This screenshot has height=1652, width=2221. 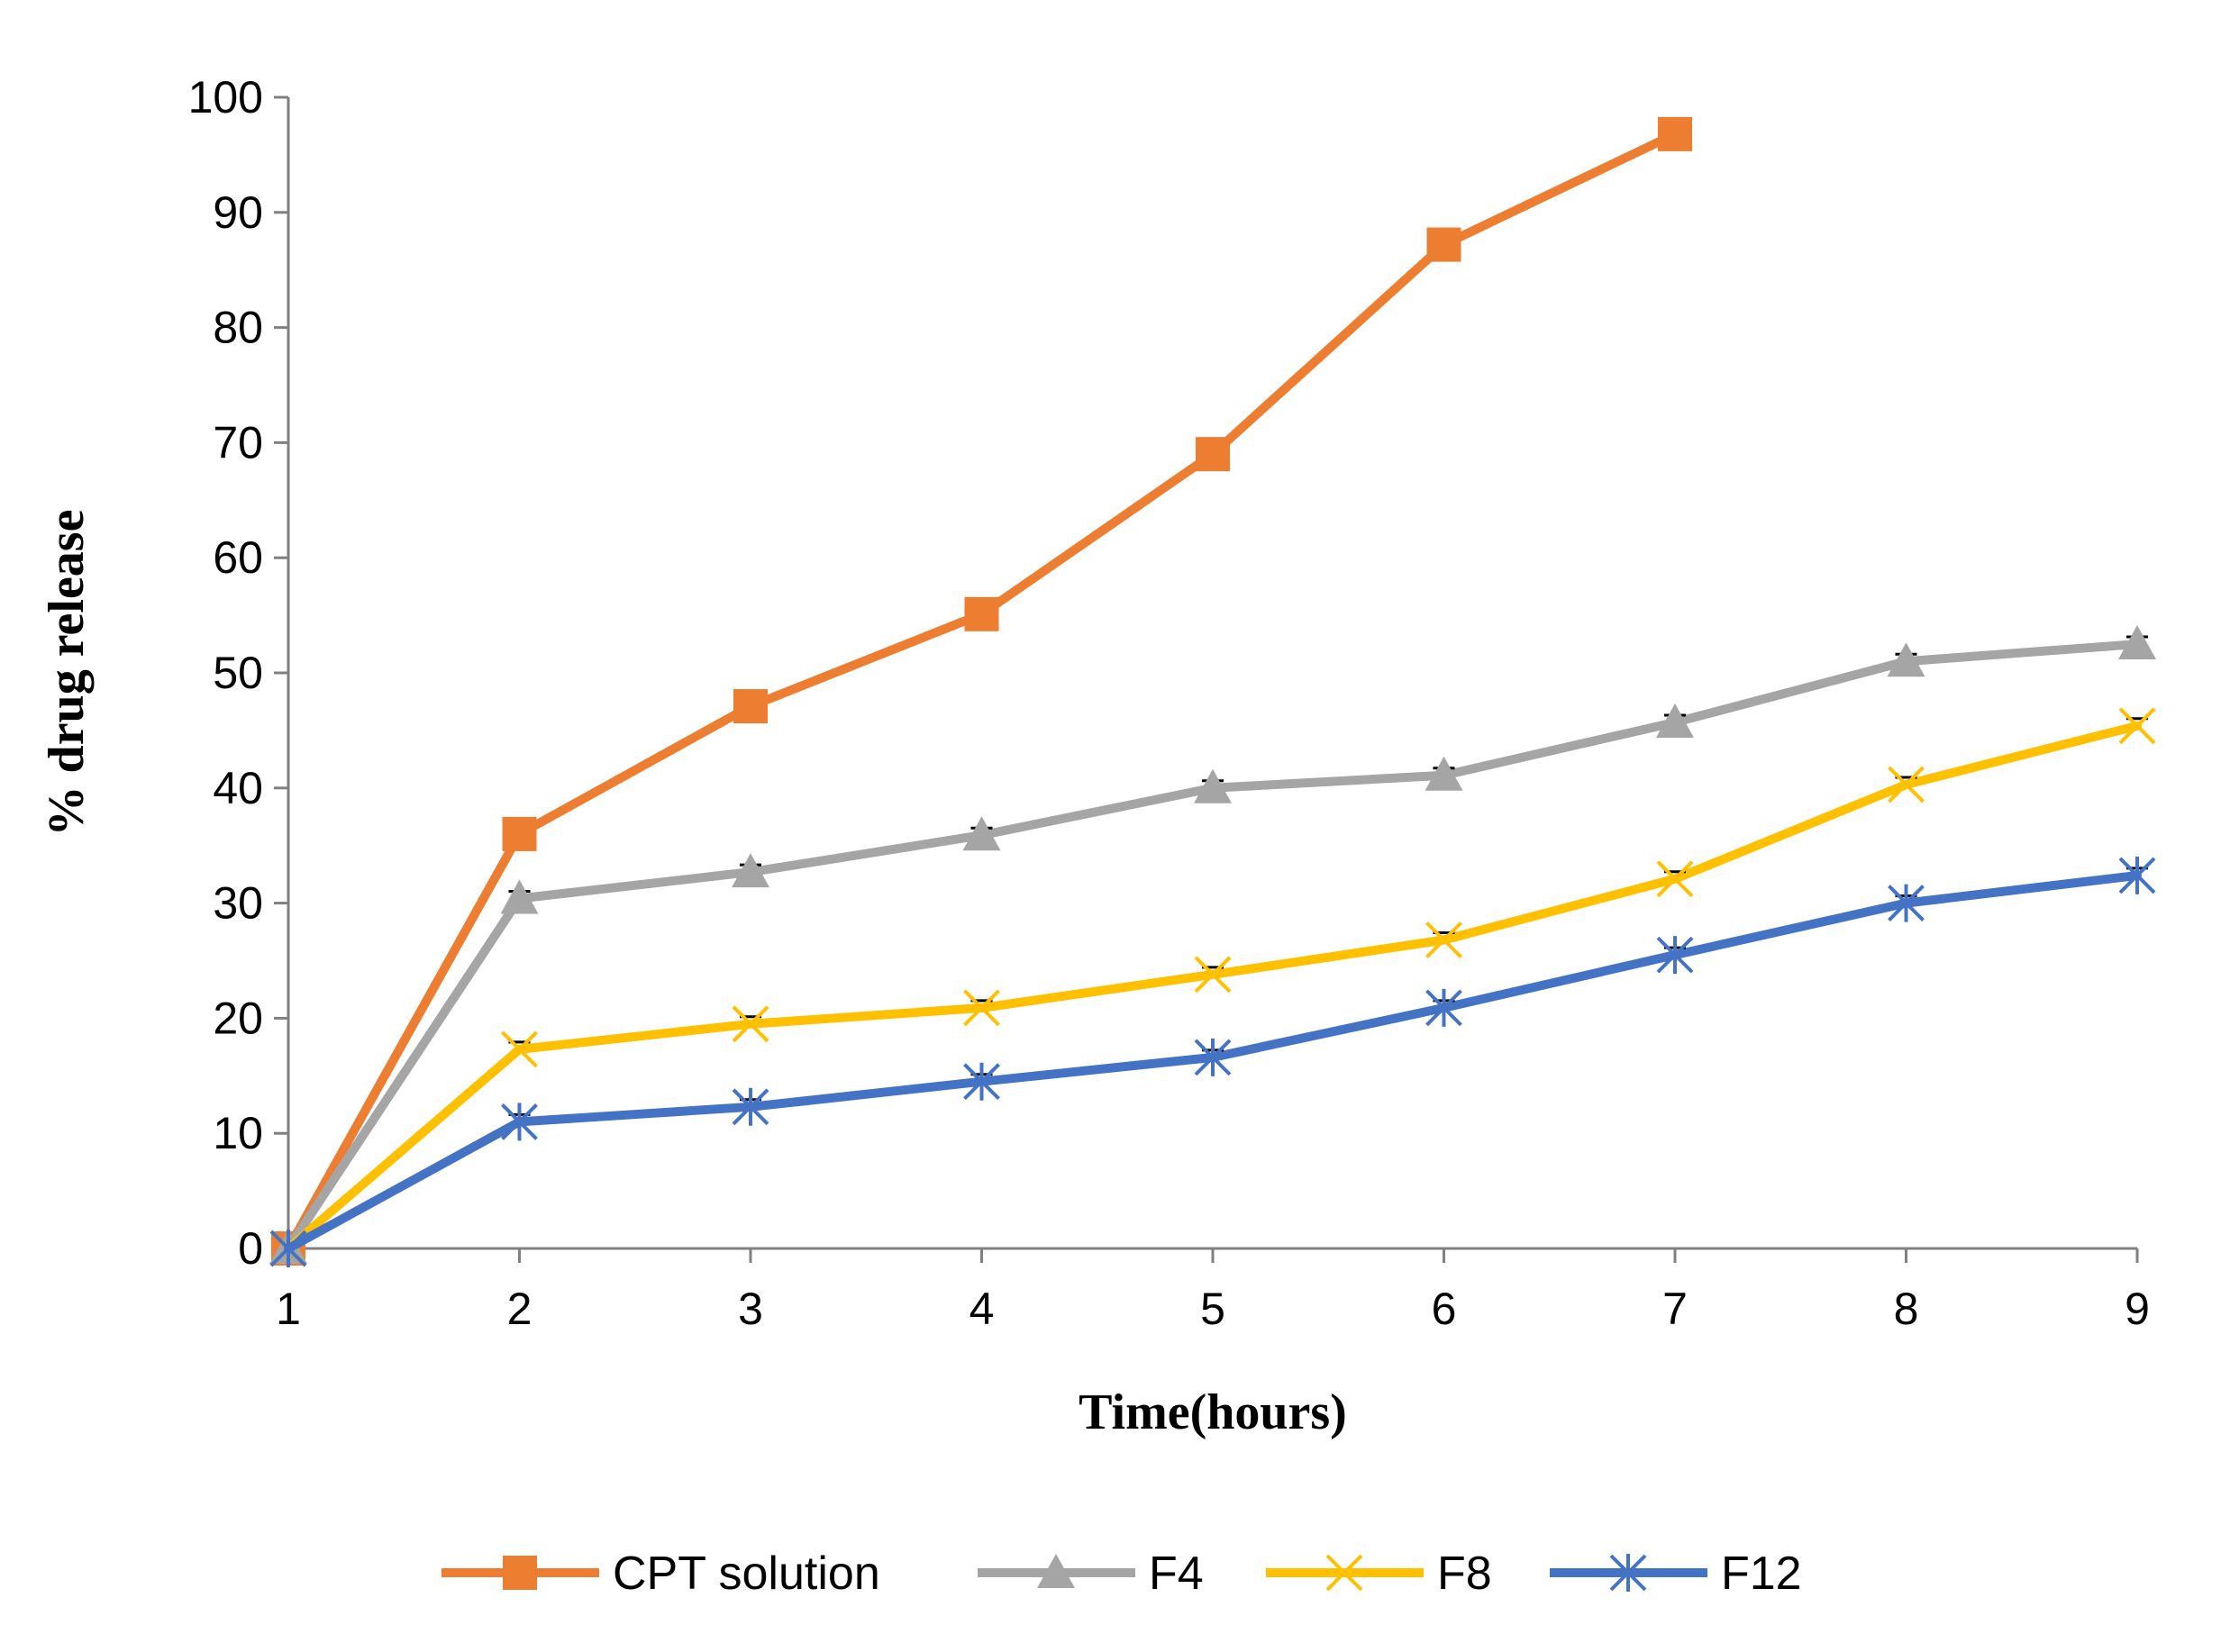 I want to click on y-tick-label: 70, so click(x=238, y=442).